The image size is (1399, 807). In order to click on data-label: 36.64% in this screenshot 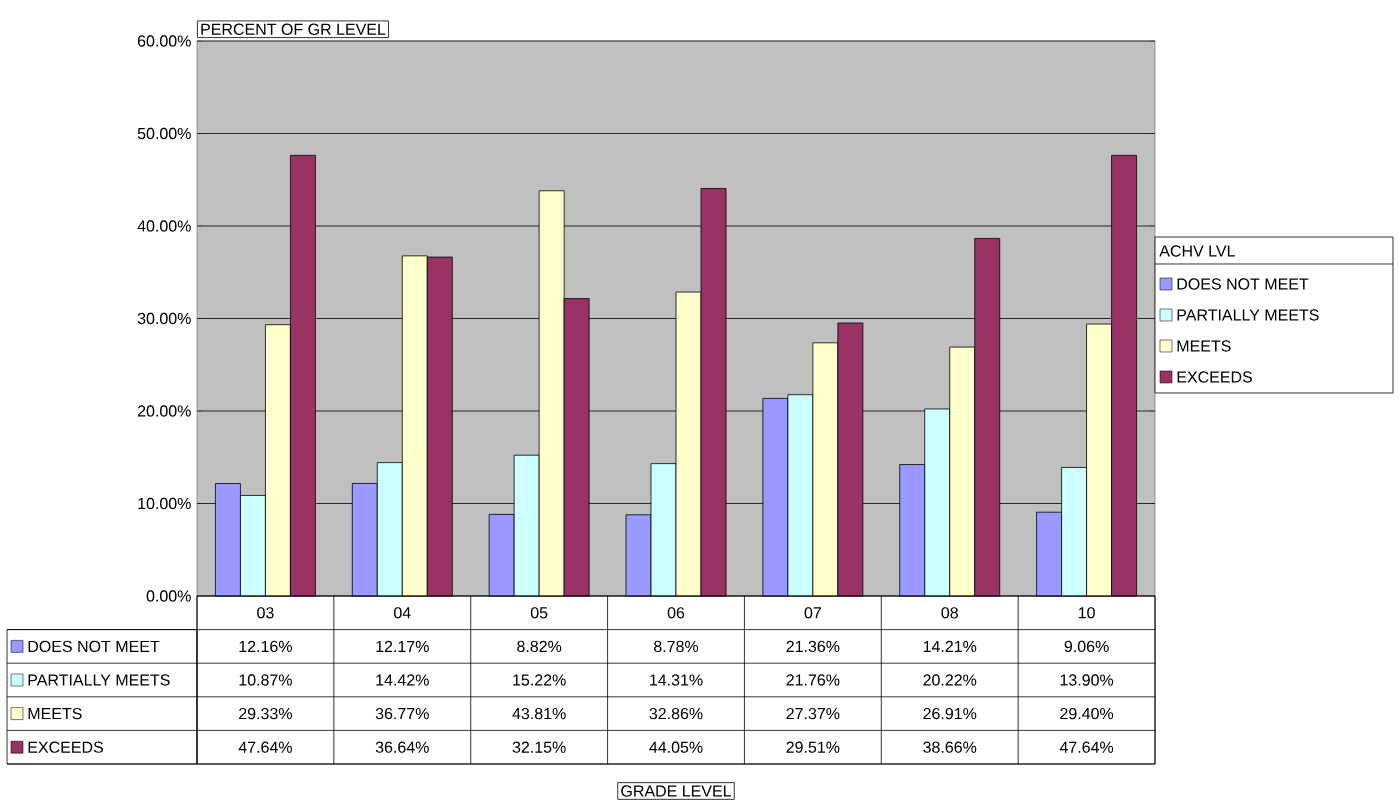, I will do `click(402, 747)`.